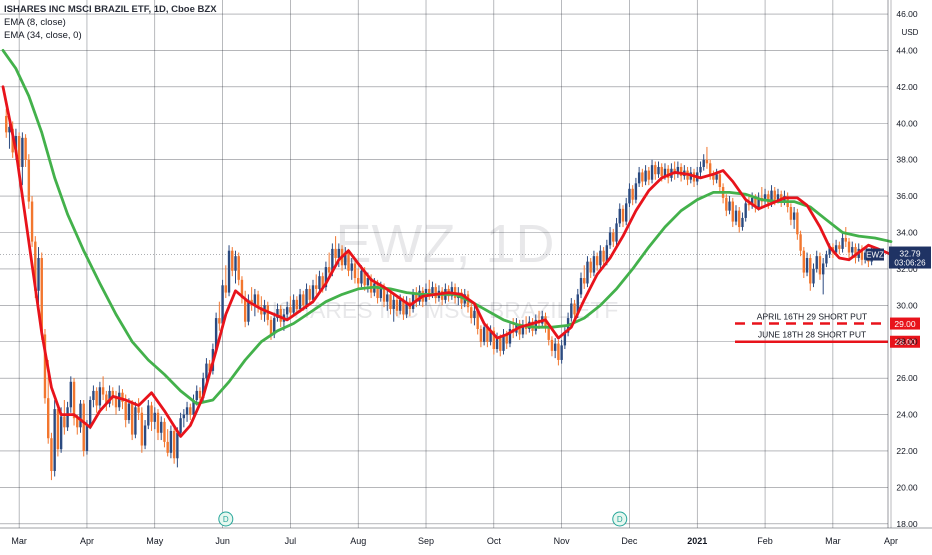  I want to click on dividend-circle, so click(226, 519).